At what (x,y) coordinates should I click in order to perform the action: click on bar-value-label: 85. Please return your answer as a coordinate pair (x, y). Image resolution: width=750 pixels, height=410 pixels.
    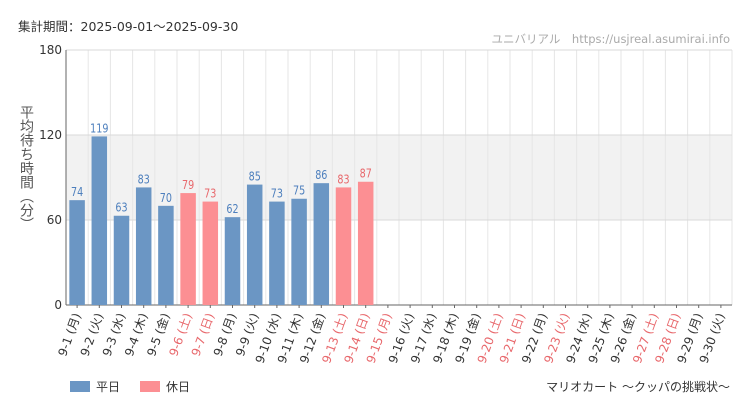
    Looking at the image, I should click on (255, 177).